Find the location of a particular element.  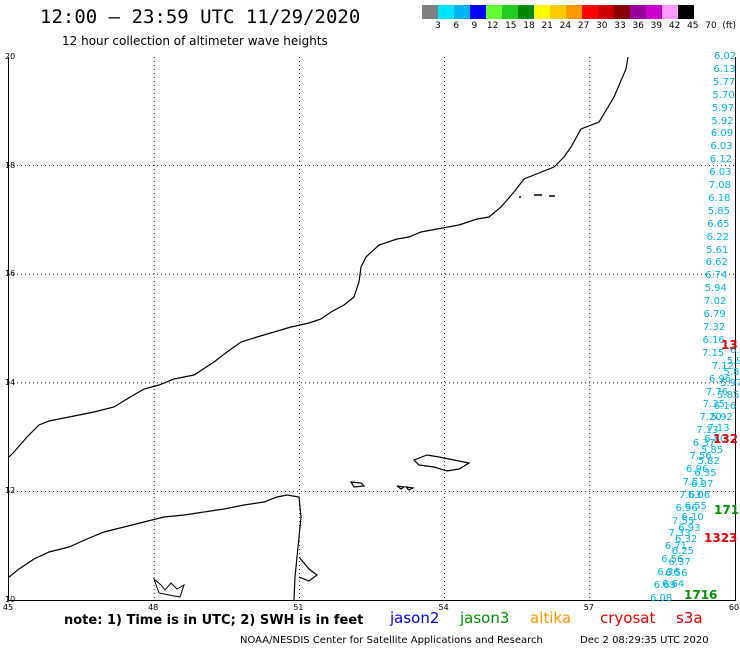

wave-height-label: 7.35 is located at coordinates (713, 405).